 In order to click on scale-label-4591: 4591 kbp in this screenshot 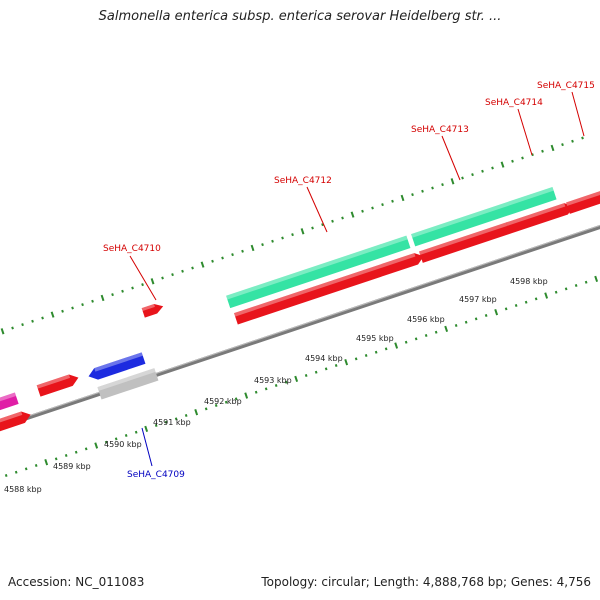, I will do `click(172, 422)`.